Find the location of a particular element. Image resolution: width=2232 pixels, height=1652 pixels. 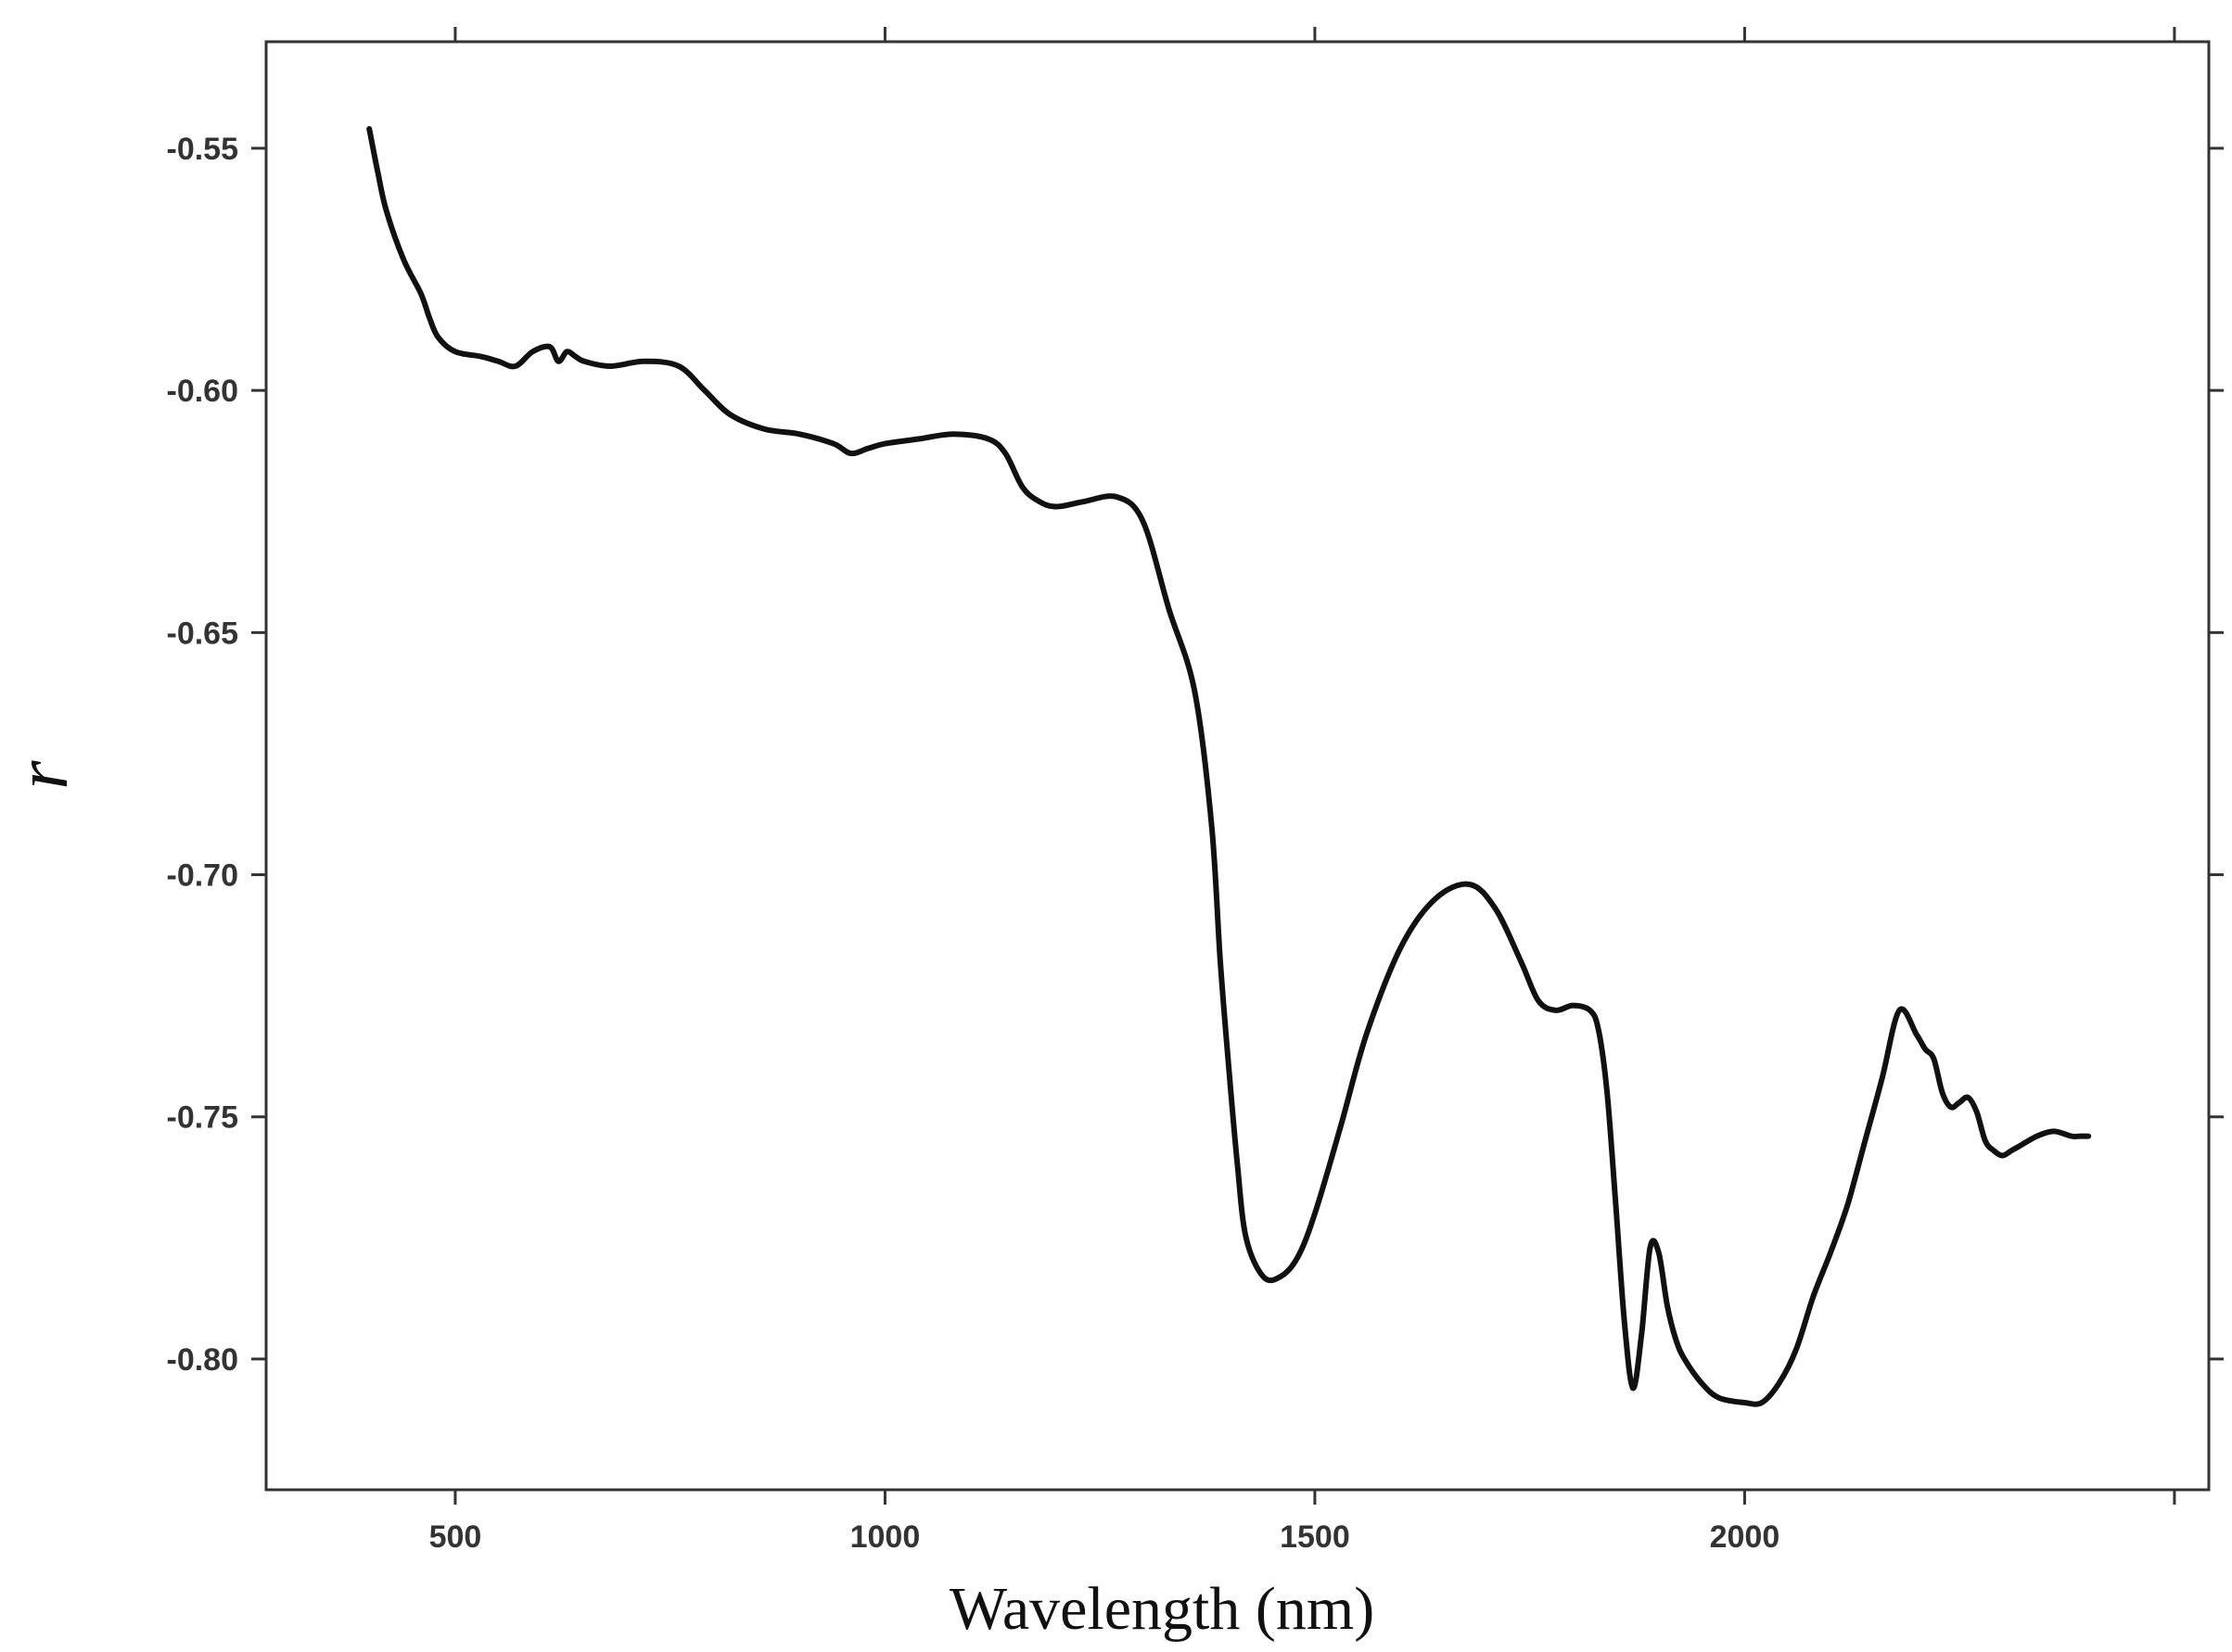

y-tick-label: -0.80 is located at coordinates (203, 1360).